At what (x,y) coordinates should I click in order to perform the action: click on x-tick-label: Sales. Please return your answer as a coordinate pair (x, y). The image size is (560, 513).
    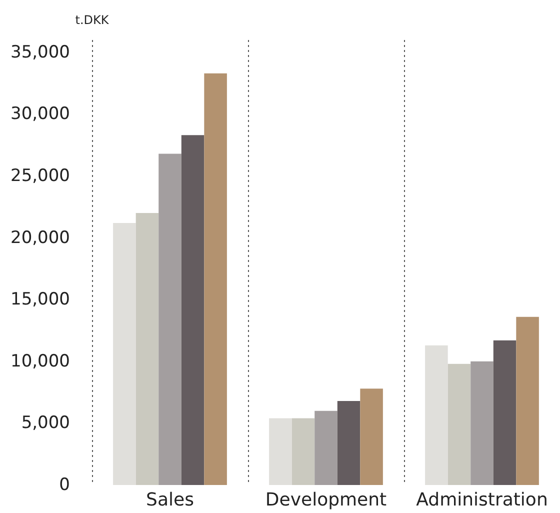
    Looking at the image, I should click on (170, 500).